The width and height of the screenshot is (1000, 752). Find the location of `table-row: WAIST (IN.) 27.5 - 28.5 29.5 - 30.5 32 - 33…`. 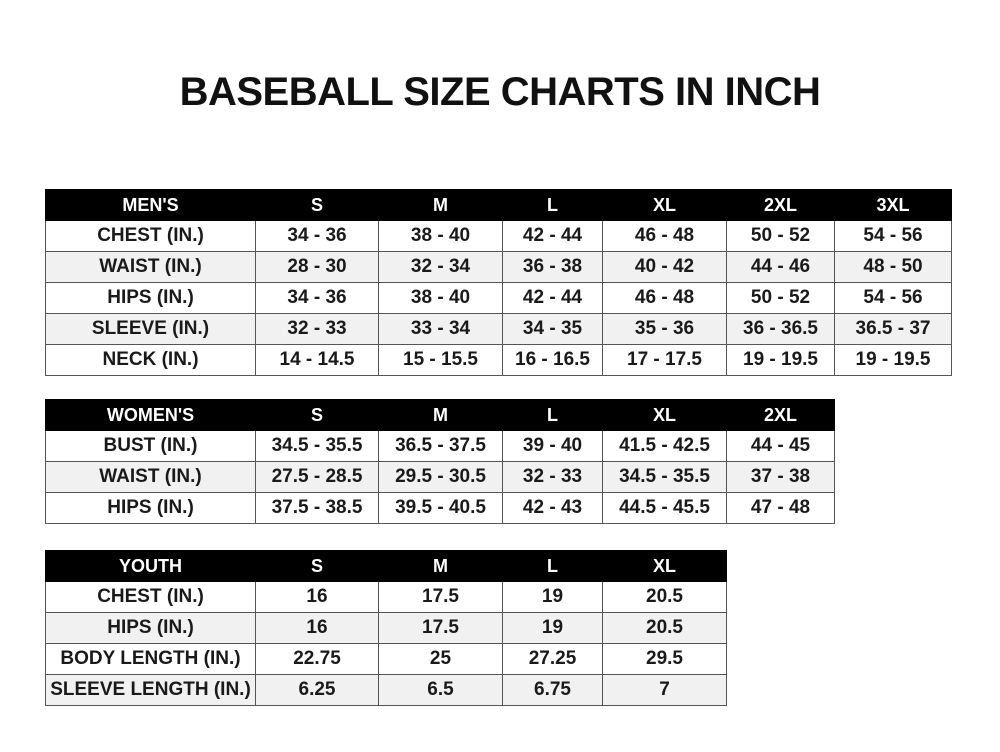

table-row: WAIST (IN.) 27.5 - 28.5 29.5 - 30.5 32 - 33… is located at coordinates (440, 477).